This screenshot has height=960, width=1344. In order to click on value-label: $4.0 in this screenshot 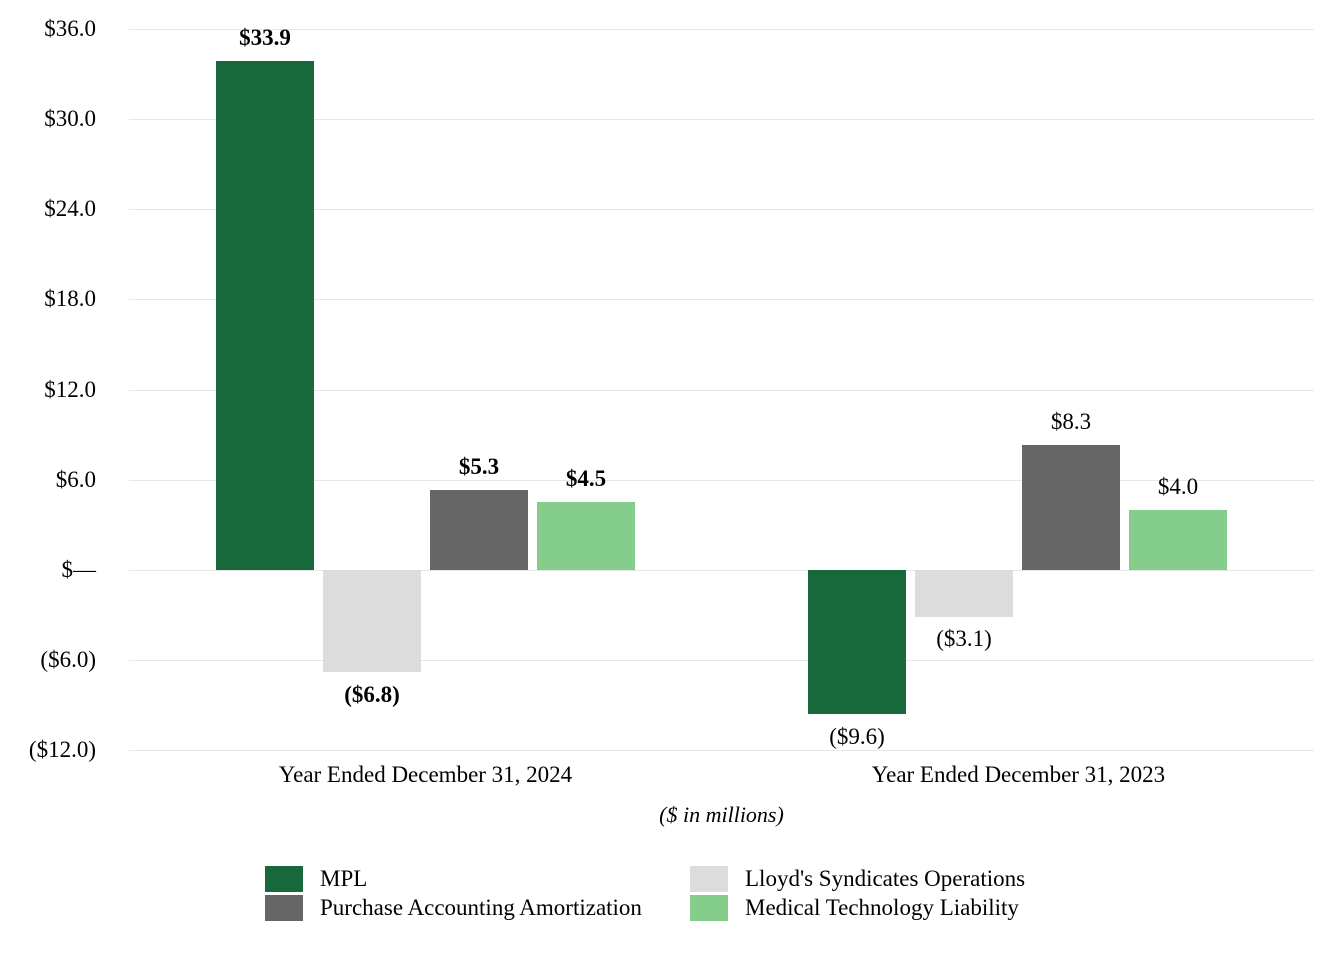, I will do `click(1178, 486)`.